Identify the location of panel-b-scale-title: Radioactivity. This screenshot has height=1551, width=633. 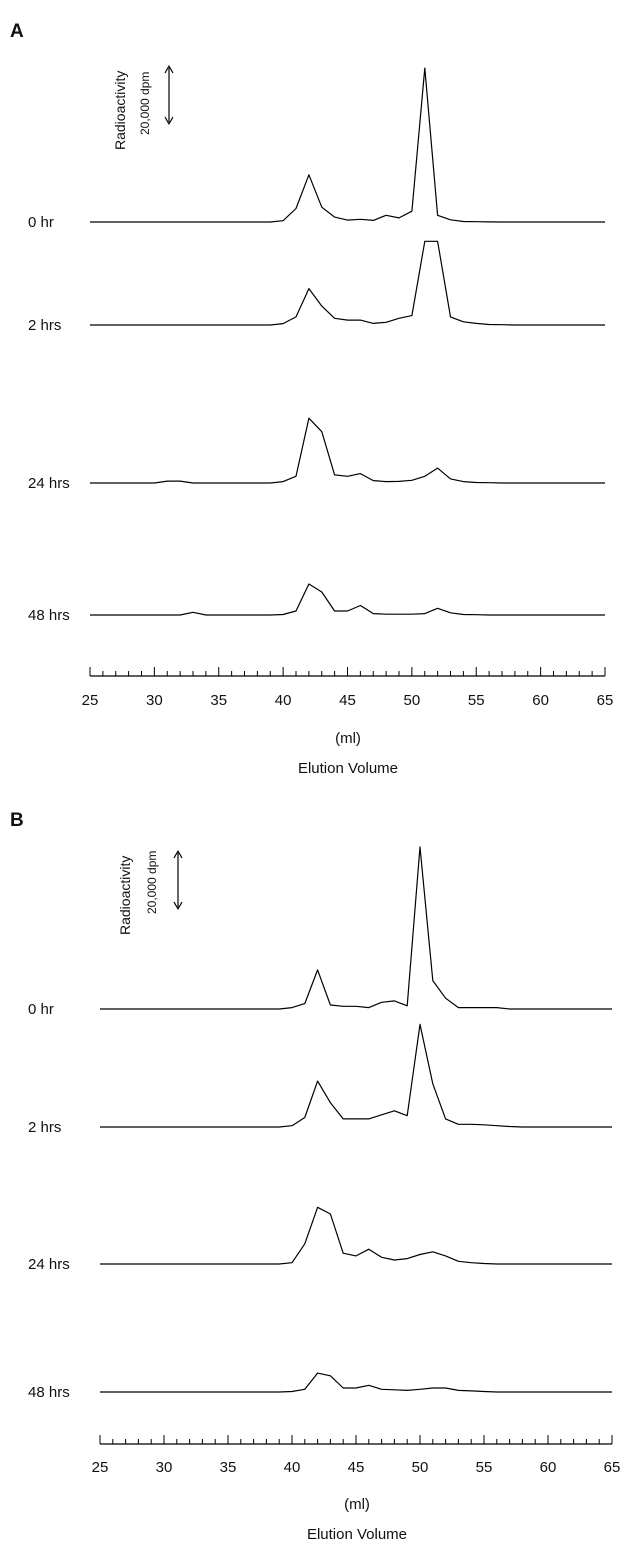
(125, 895).